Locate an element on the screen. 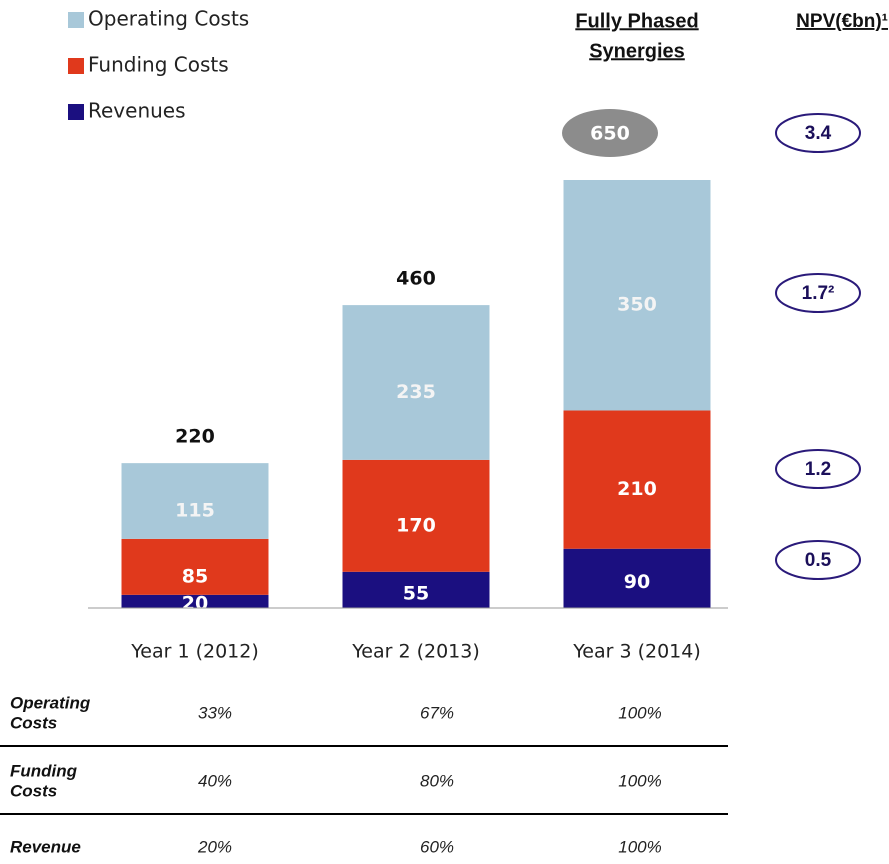  row-label: Operating is located at coordinates (50, 702).